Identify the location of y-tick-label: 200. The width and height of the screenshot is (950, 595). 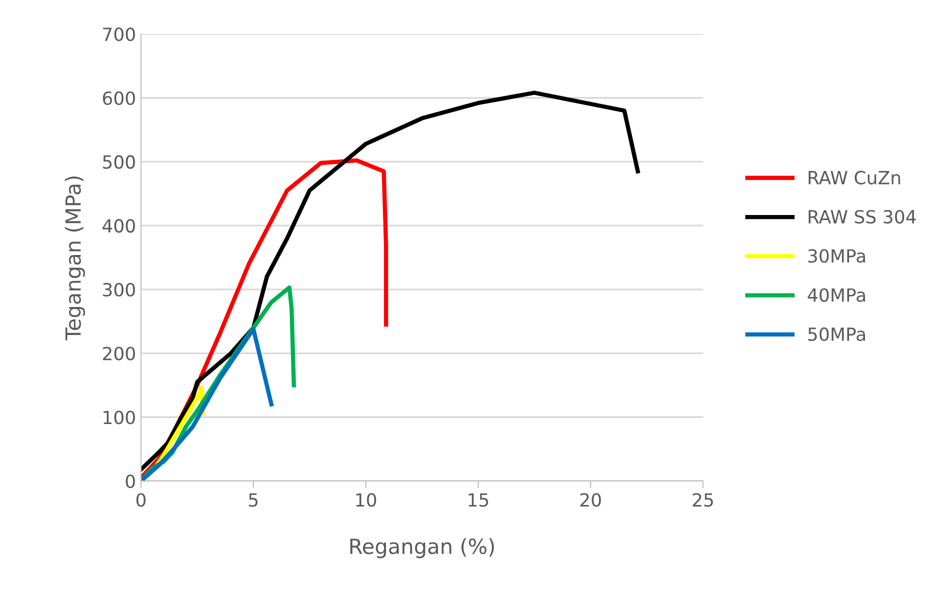
(119, 353).